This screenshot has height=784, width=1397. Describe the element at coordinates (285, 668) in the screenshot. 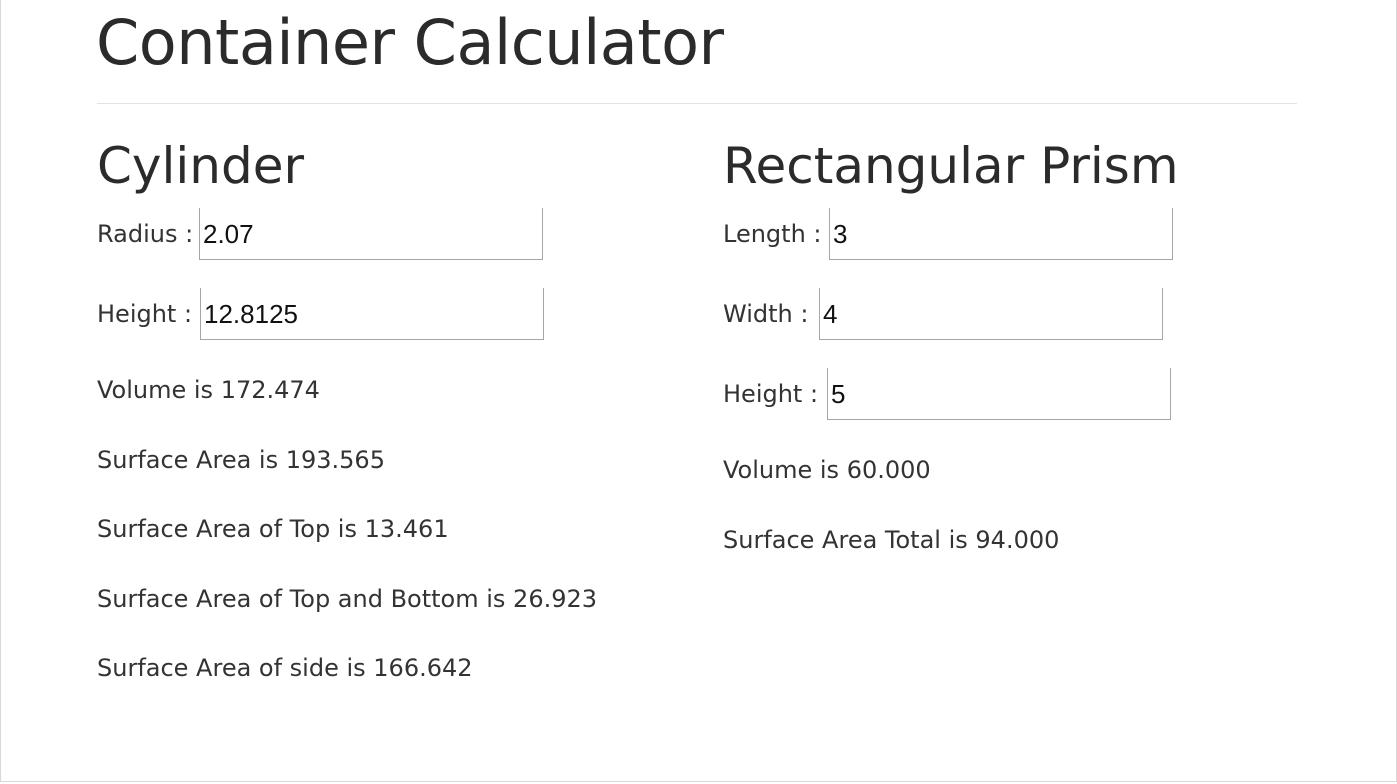

I see `cylinder-side-area-result: Surface Area of side is 166.642` at that location.